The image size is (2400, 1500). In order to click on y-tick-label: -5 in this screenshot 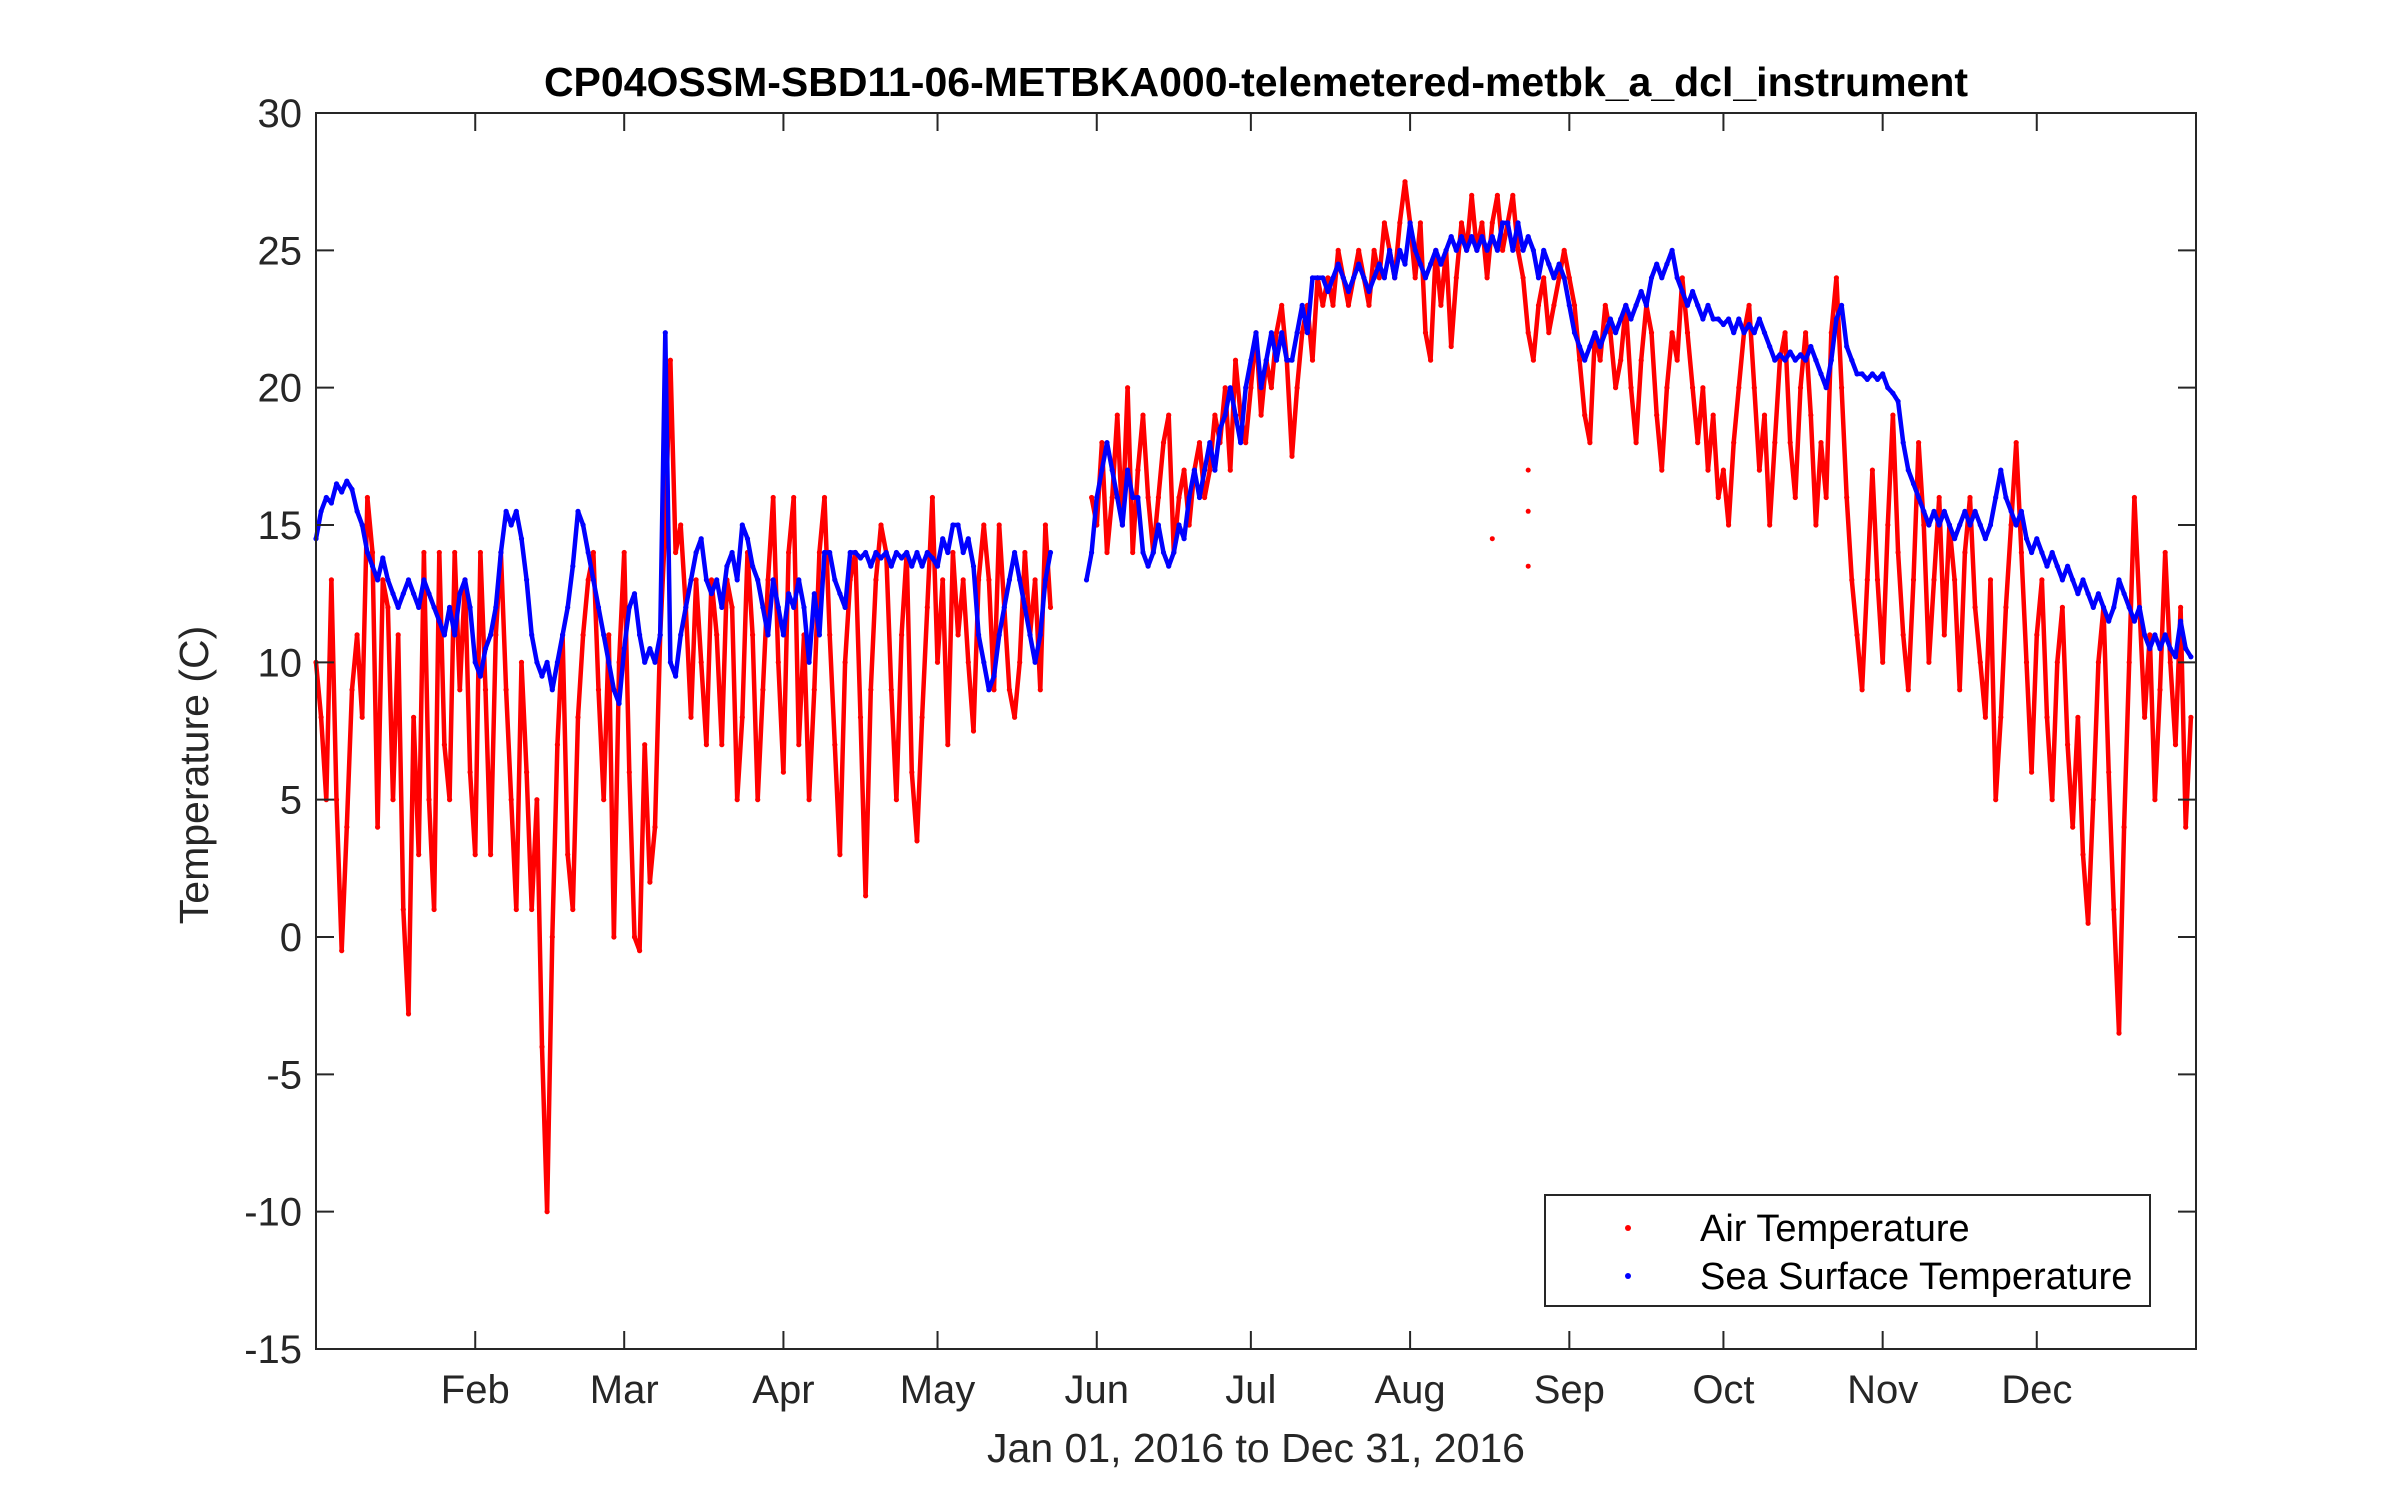, I will do `click(284, 1075)`.